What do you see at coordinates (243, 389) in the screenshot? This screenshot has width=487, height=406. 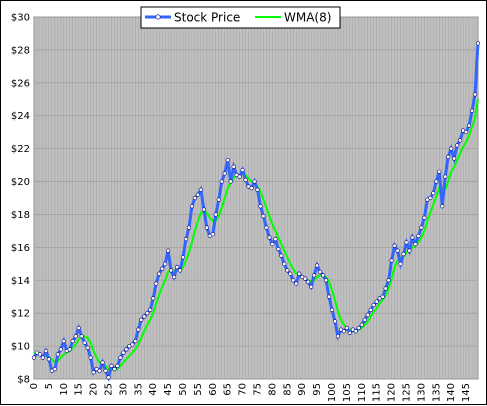 I see `x-tick-label: 70` at bounding box center [243, 389].